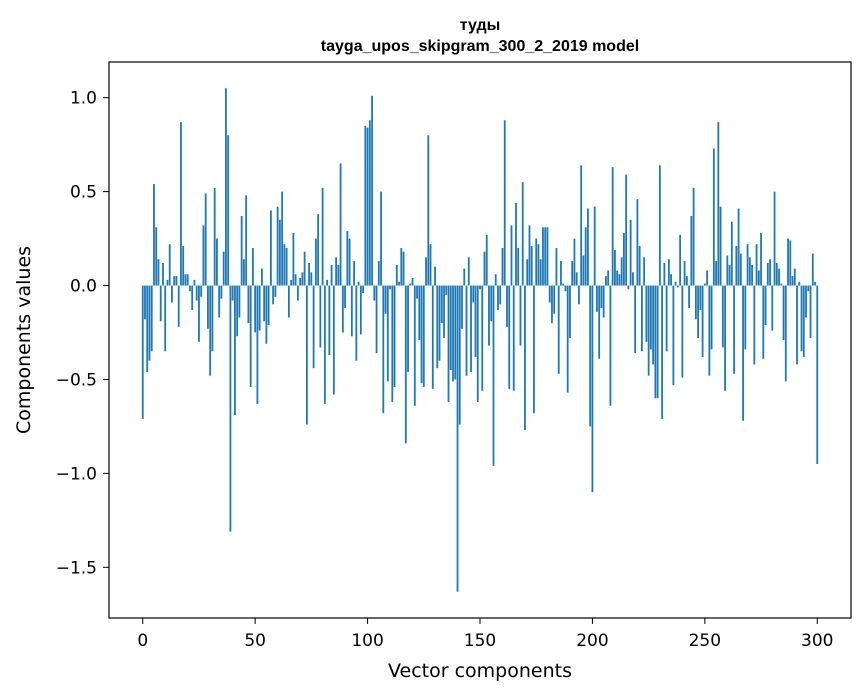  I want to click on y-tick-label: −1.0, so click(76, 474).